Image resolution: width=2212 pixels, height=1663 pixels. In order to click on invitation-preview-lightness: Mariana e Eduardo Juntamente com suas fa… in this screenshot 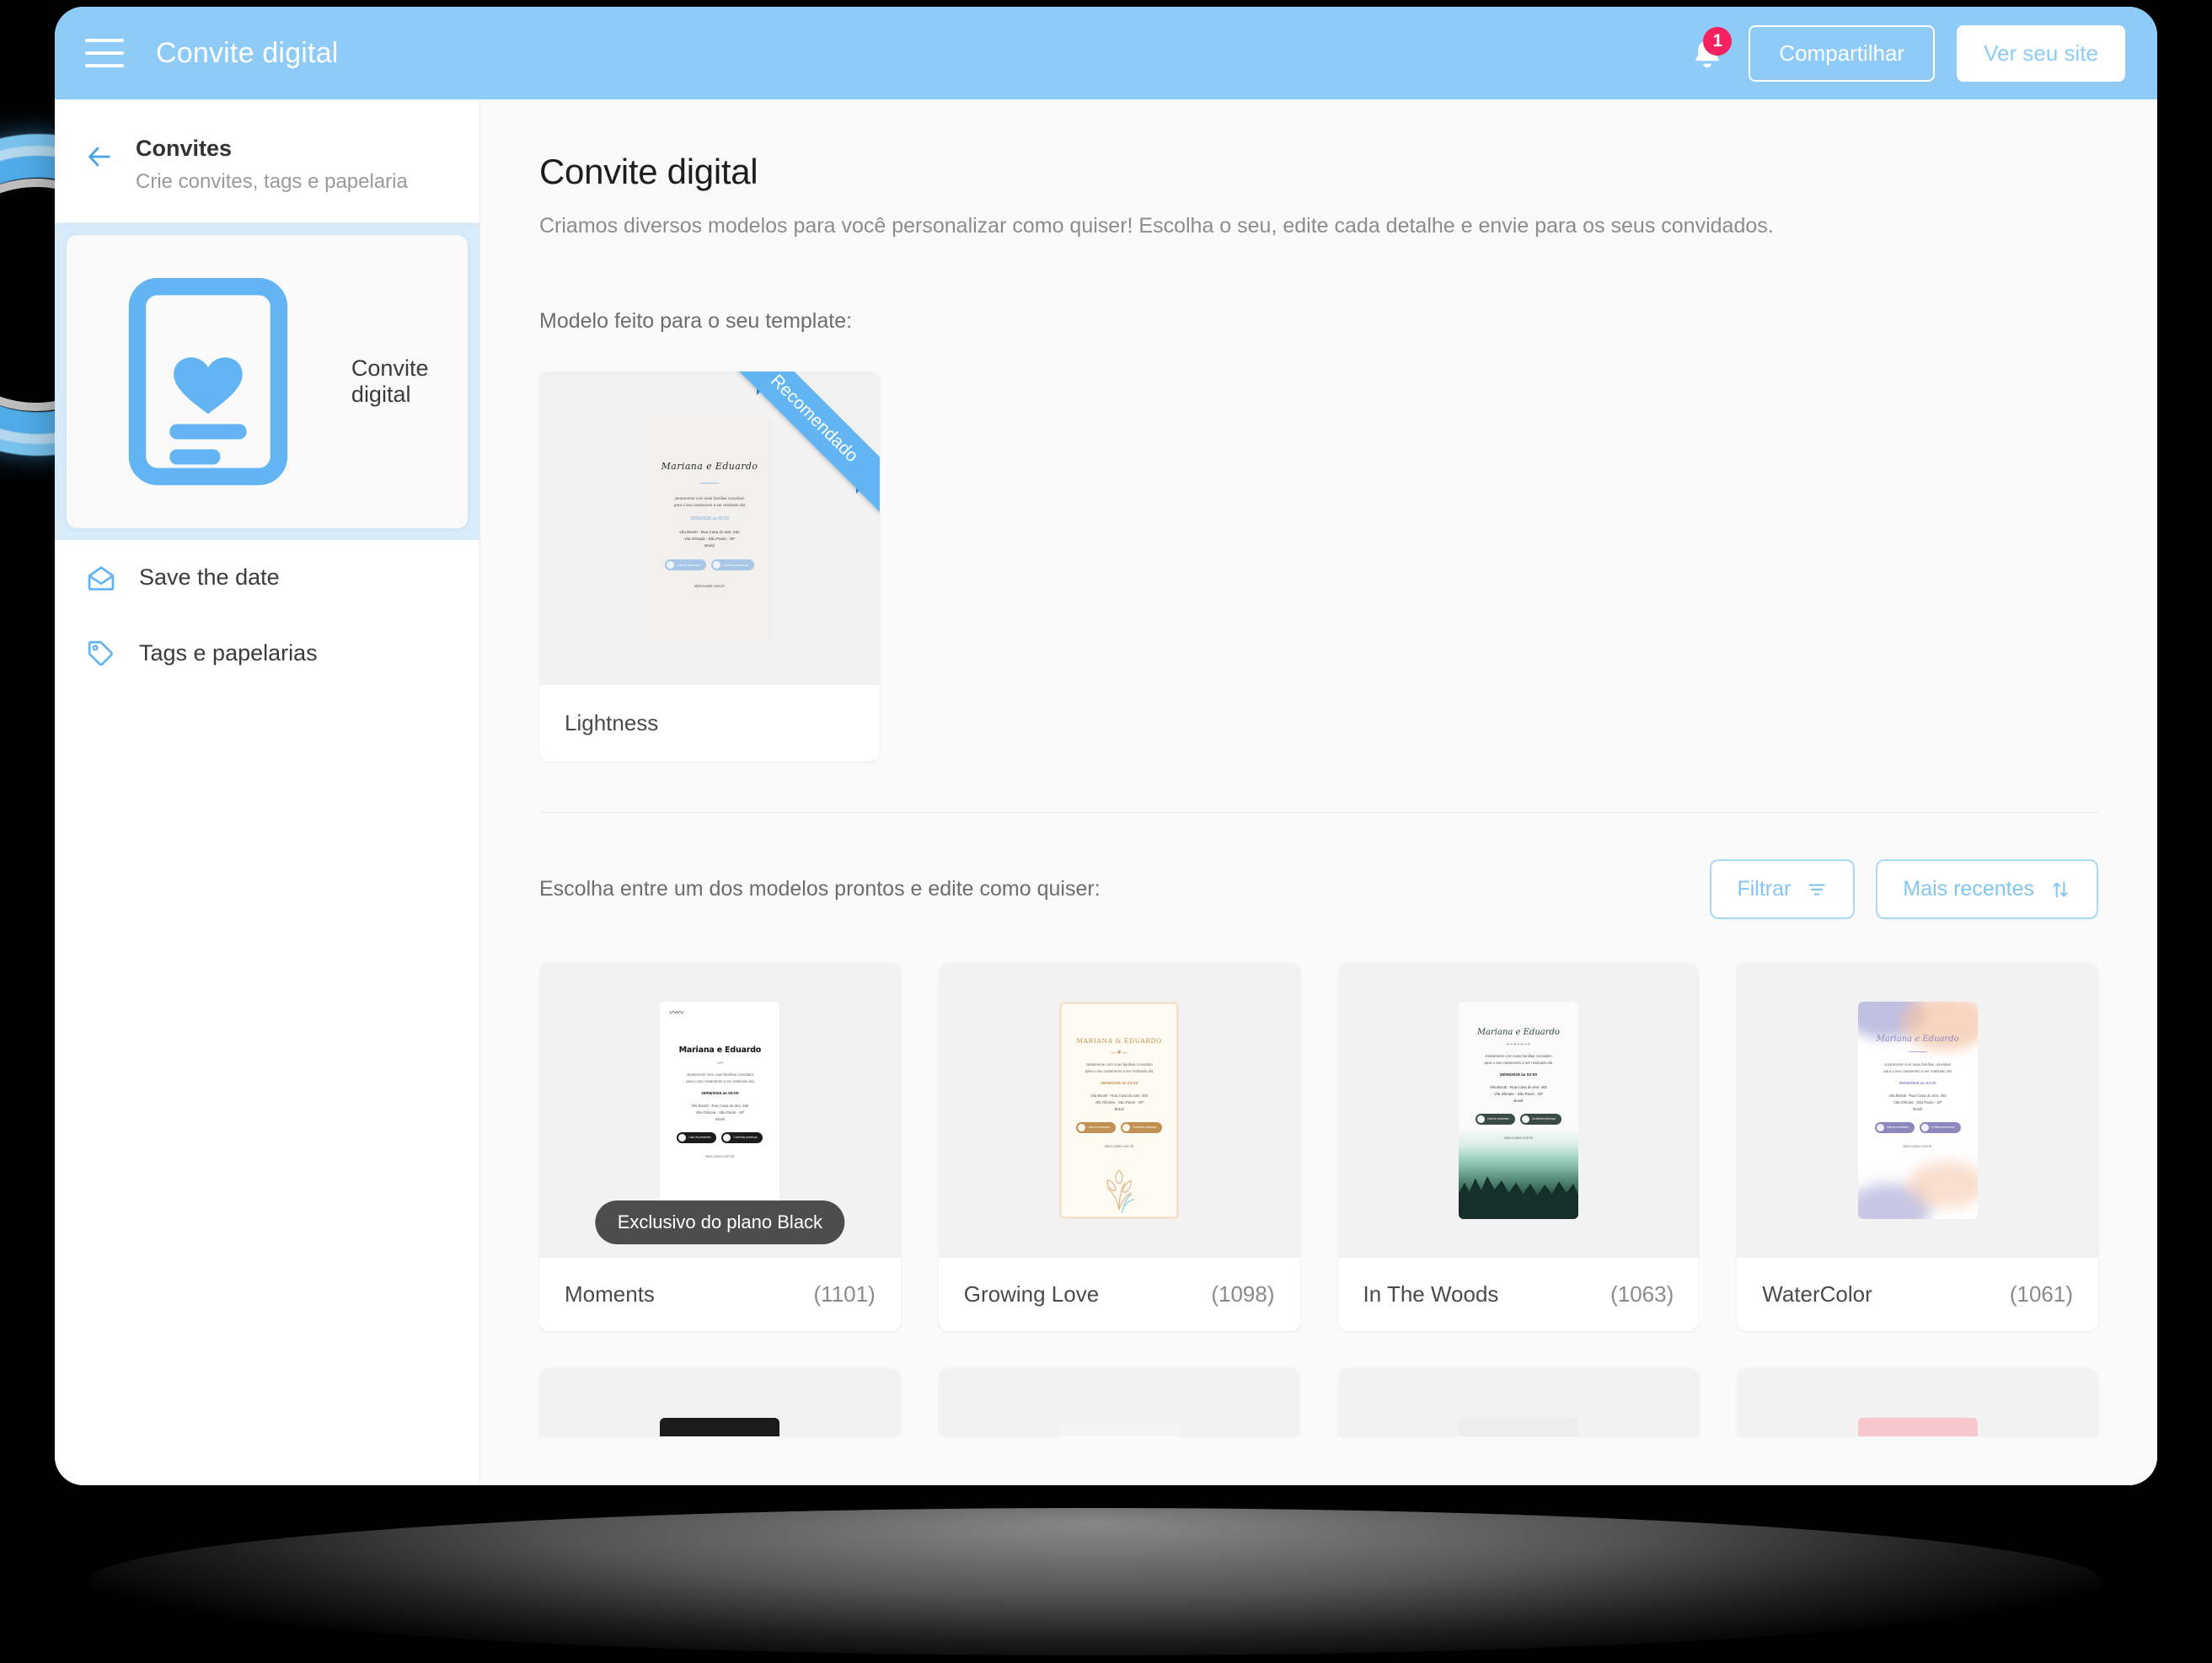, I will do `click(709, 528)`.